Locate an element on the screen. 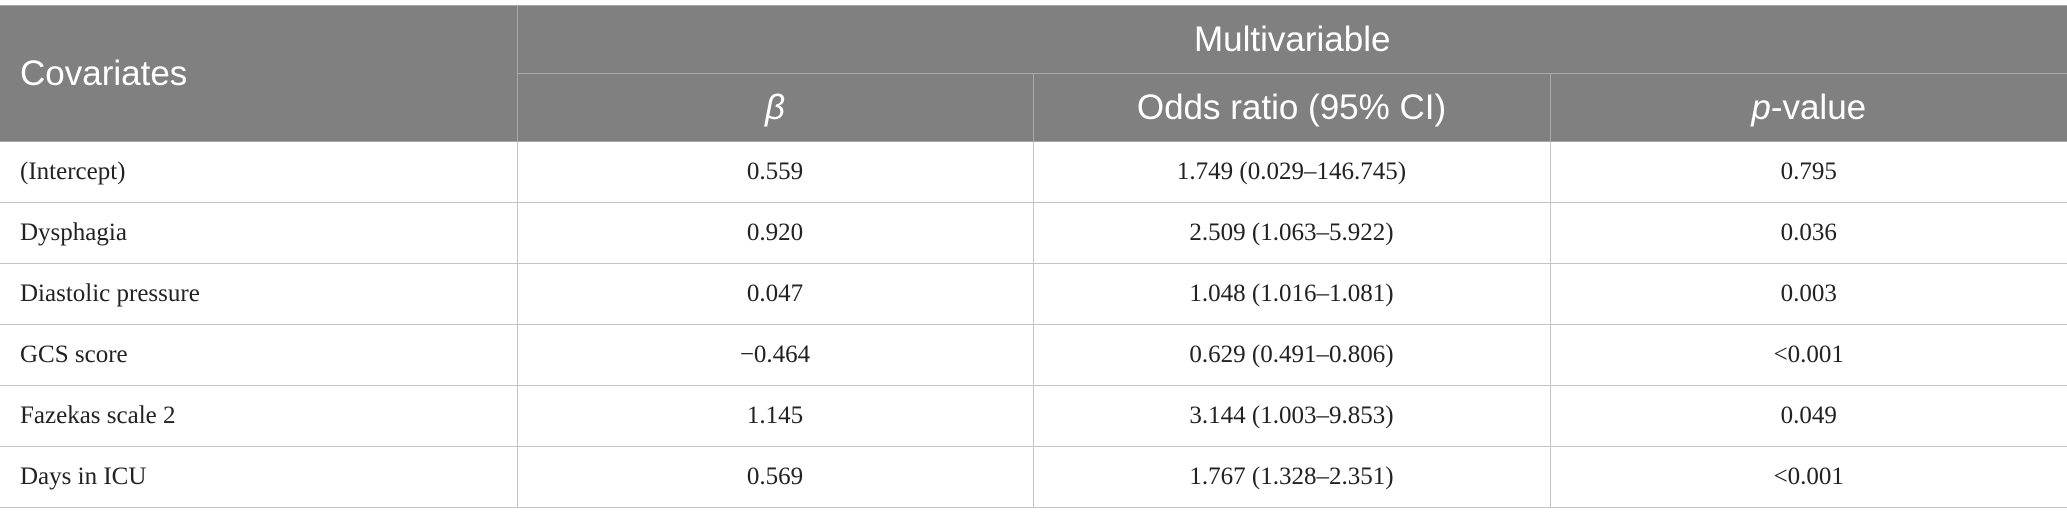 The height and width of the screenshot is (529, 2067). beta-cell: 0.559 is located at coordinates (775, 172).